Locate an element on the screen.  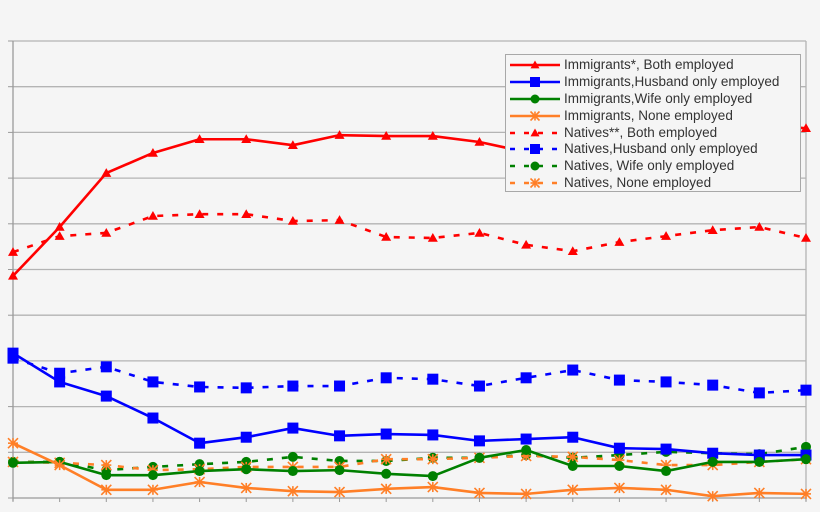
legend-item-immigrants-wife: Immigrants,Wife only employed is located at coordinates (653, 99).